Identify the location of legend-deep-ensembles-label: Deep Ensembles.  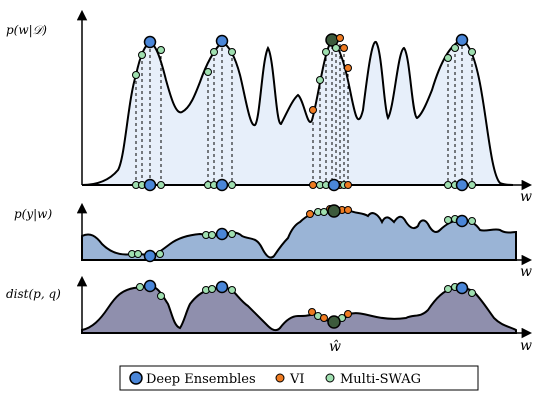
(201, 379).